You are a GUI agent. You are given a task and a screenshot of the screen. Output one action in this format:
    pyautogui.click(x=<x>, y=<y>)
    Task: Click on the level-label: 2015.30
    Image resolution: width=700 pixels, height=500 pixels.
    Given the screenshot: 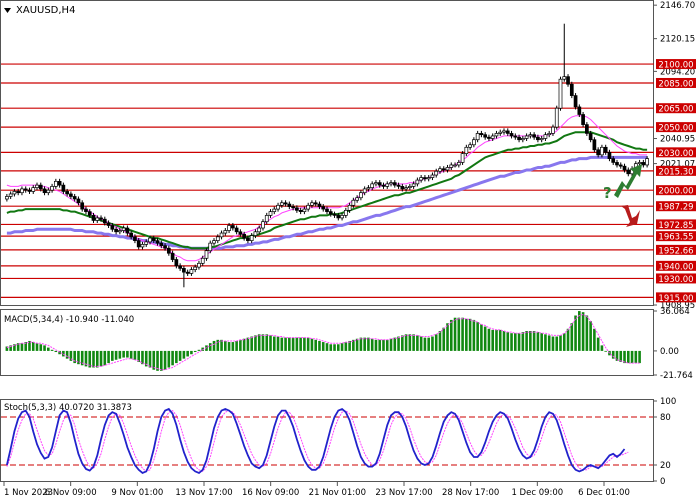 What is the action you would take?
    pyautogui.click(x=675, y=172)
    